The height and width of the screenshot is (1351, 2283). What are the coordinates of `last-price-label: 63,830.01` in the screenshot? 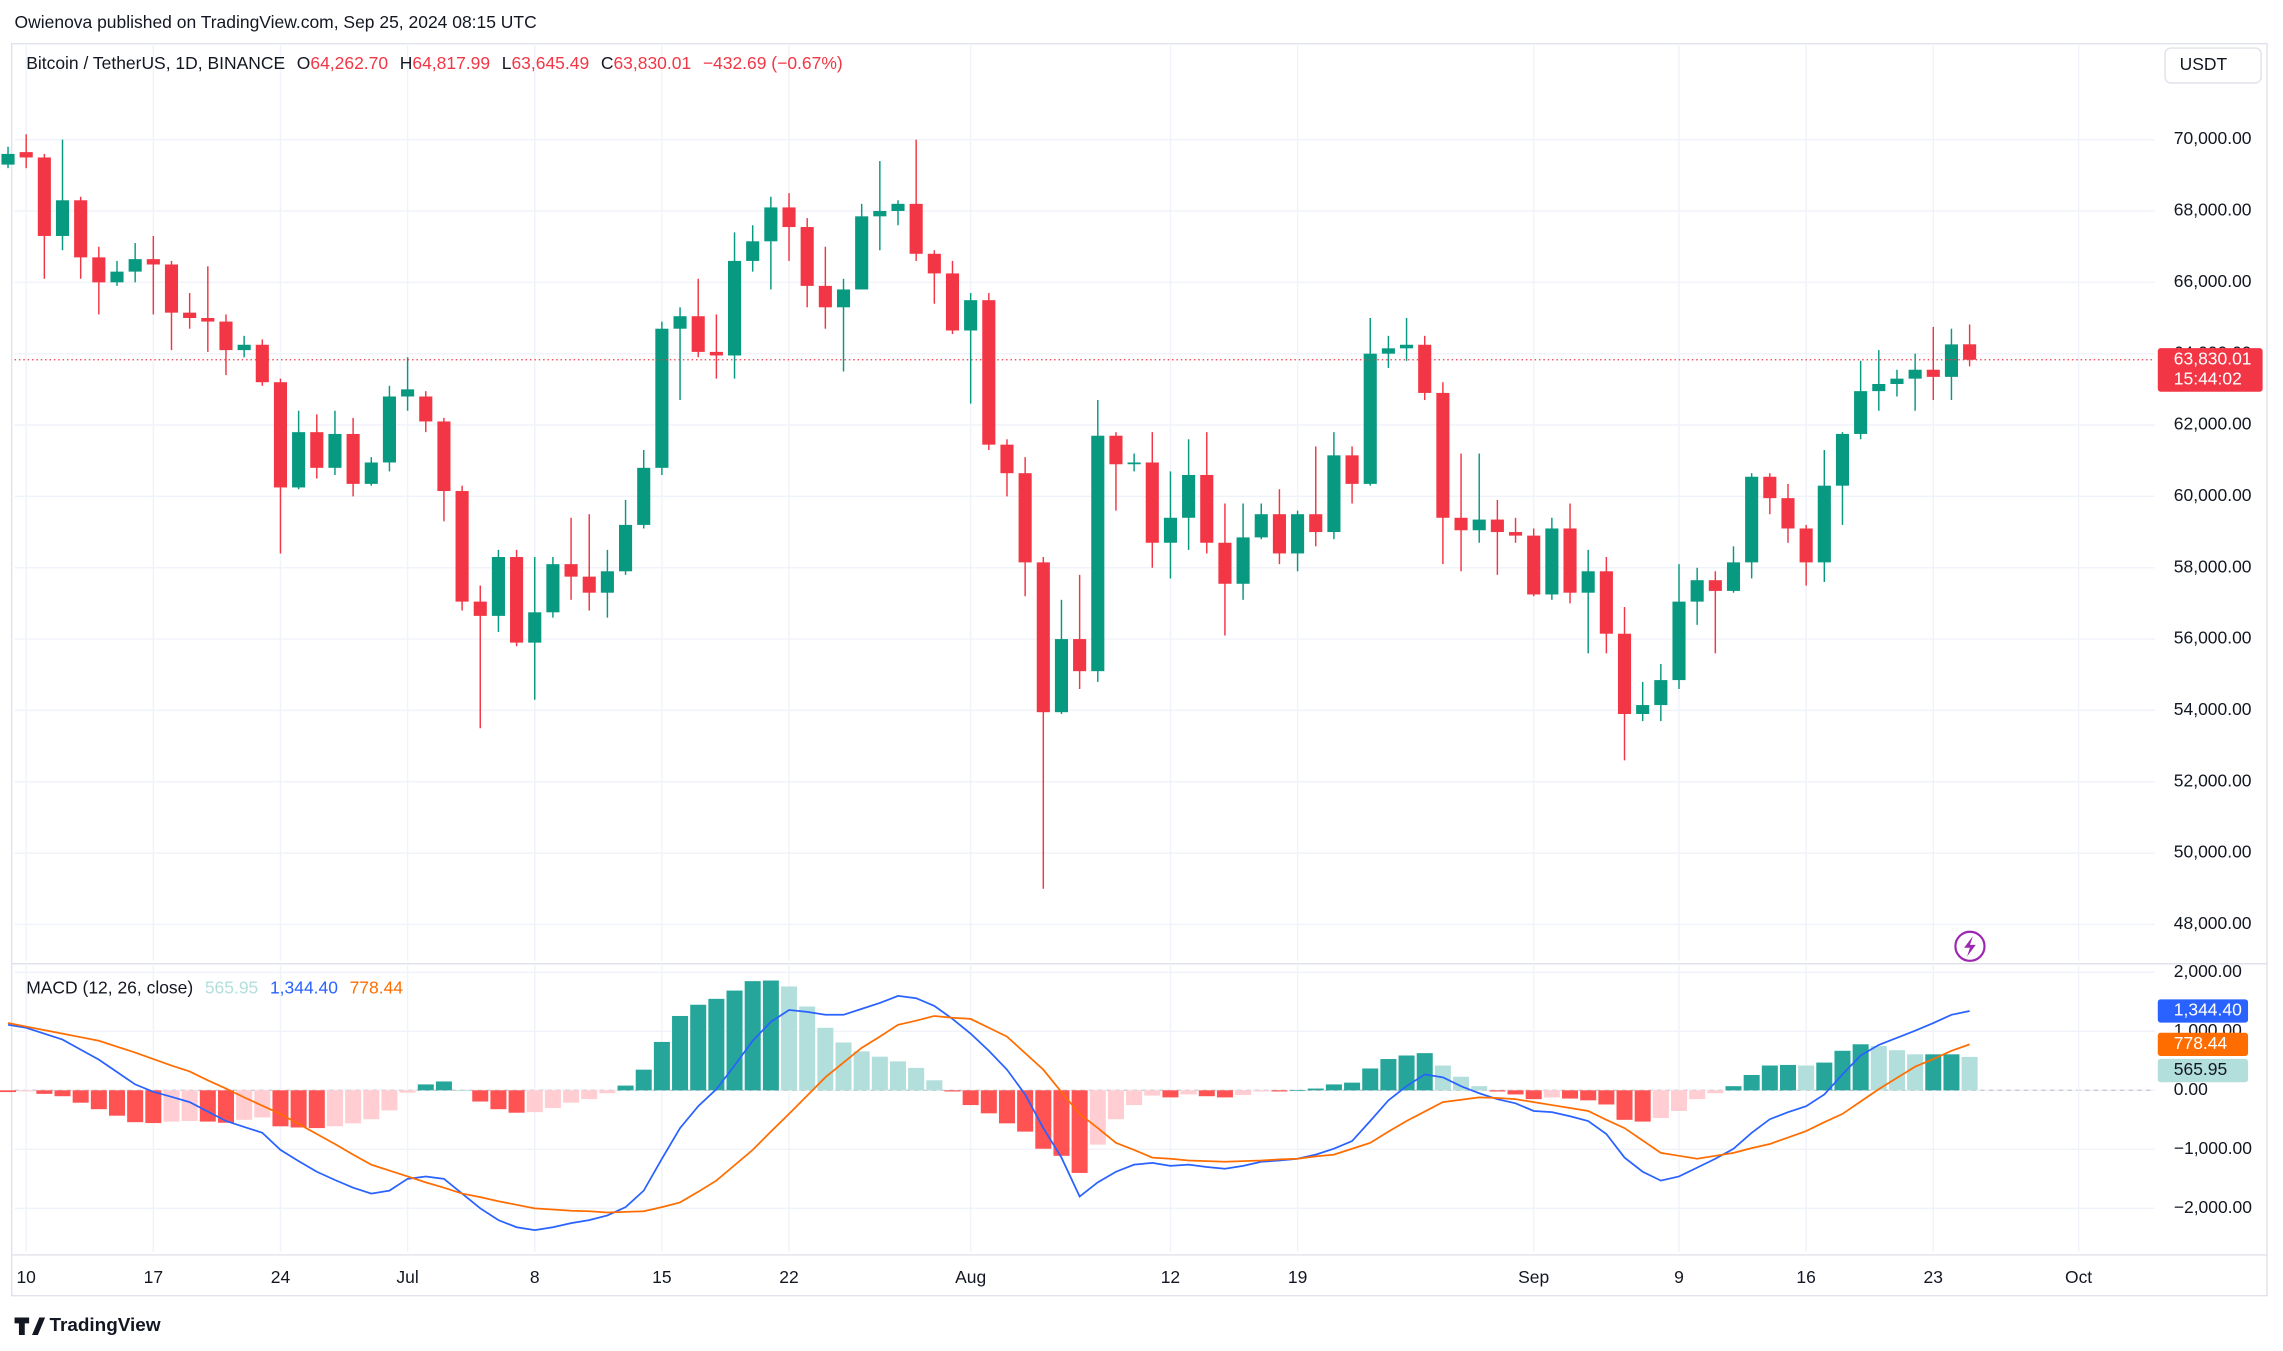 It's located at (2213, 358).